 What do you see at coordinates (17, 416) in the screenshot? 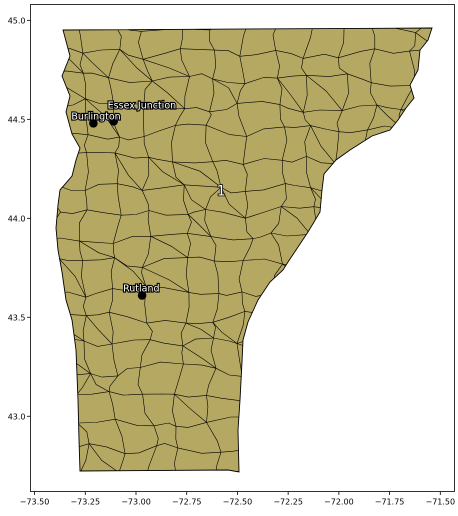
I see `y-tick-label: 43.0` at bounding box center [17, 416].